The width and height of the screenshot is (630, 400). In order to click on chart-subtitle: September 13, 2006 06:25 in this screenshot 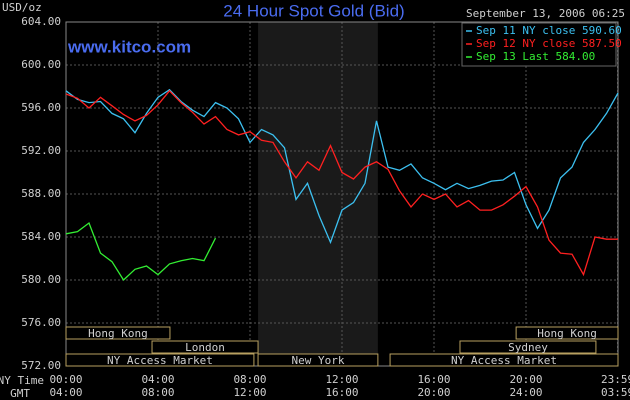, I will do `click(545, 13)`.